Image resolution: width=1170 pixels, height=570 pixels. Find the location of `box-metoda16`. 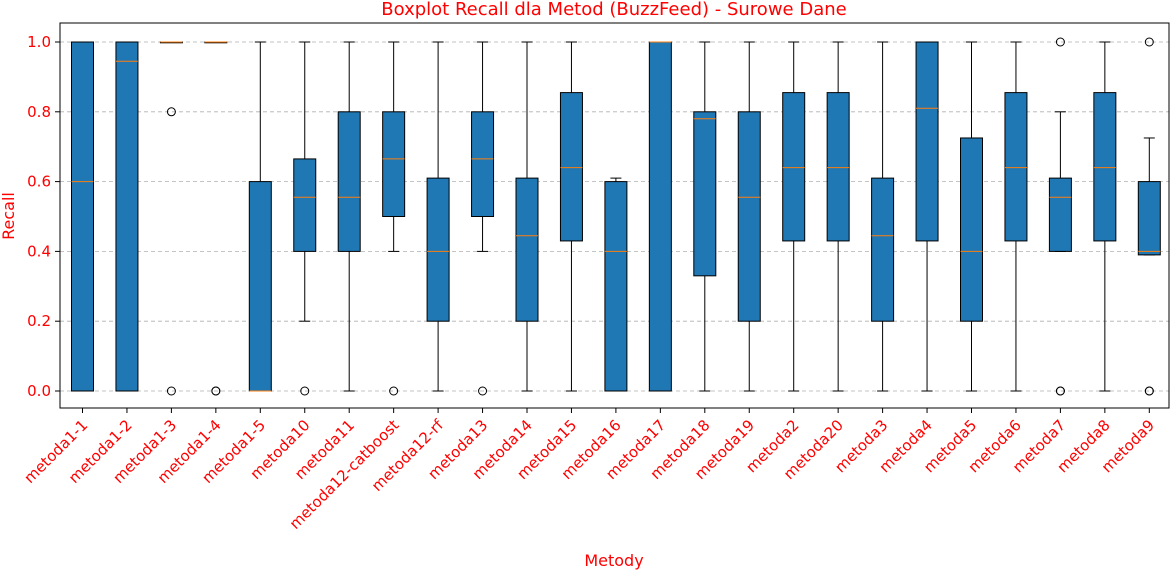

box-metoda16 is located at coordinates (616, 284).